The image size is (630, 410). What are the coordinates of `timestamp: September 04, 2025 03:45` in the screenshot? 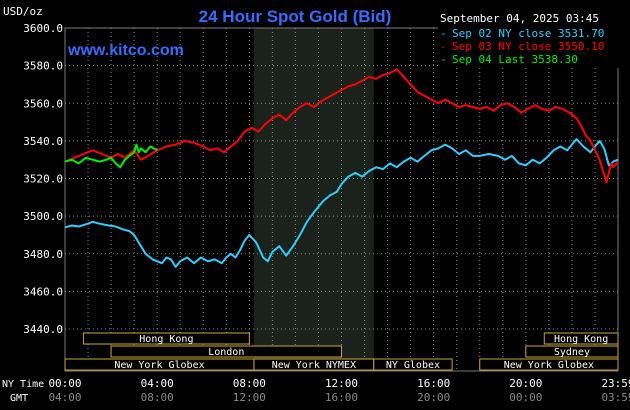 It's located at (519, 18).